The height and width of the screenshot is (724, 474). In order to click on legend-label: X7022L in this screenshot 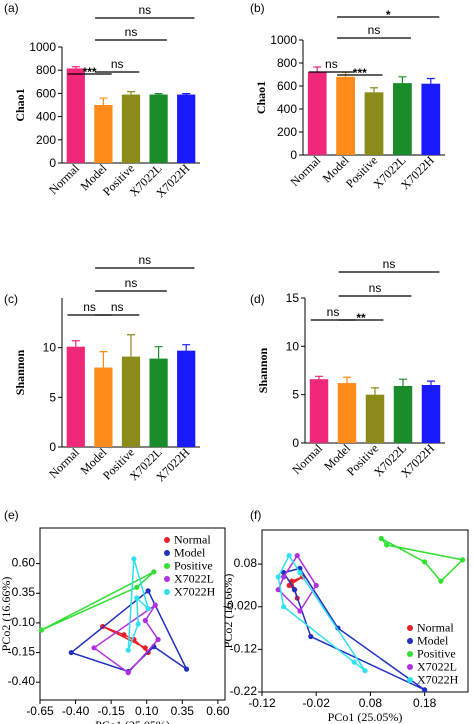, I will do `click(437, 667)`.